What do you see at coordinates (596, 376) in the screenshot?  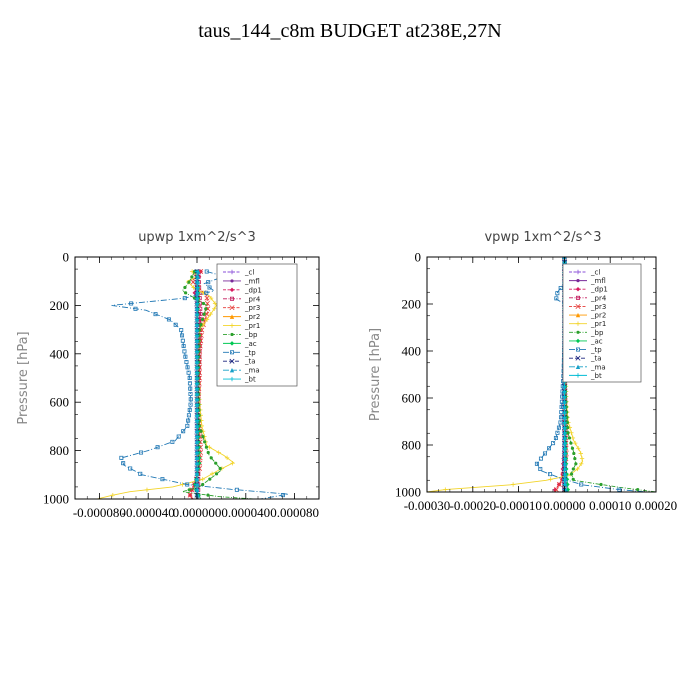 I see `legend-label: _bt` at bounding box center [596, 376].